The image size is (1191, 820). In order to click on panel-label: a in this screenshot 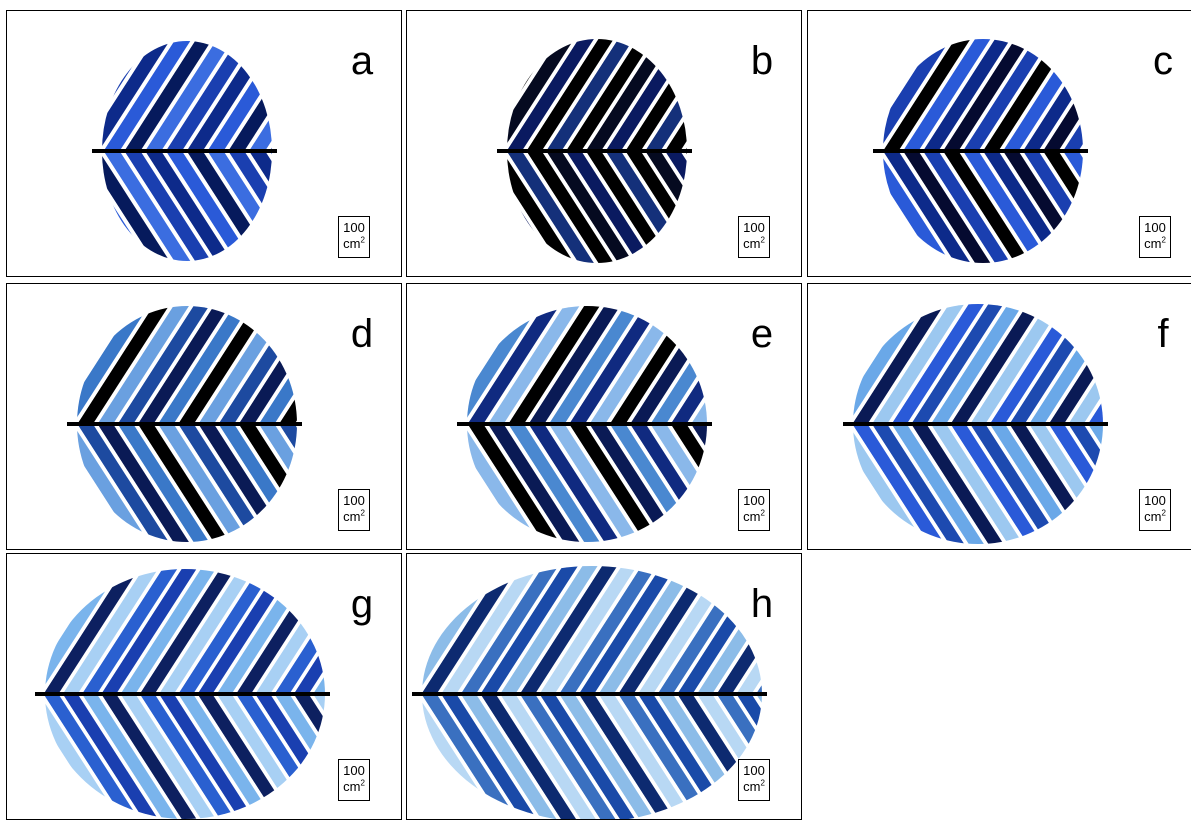, I will do `click(362, 61)`.